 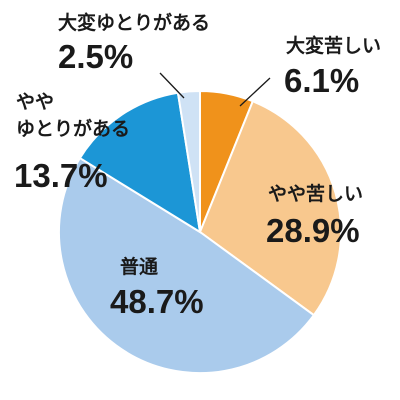 What do you see at coordinates (157, 301) in the screenshot?
I see `slice-label-value-3: 48.7%` at bounding box center [157, 301].